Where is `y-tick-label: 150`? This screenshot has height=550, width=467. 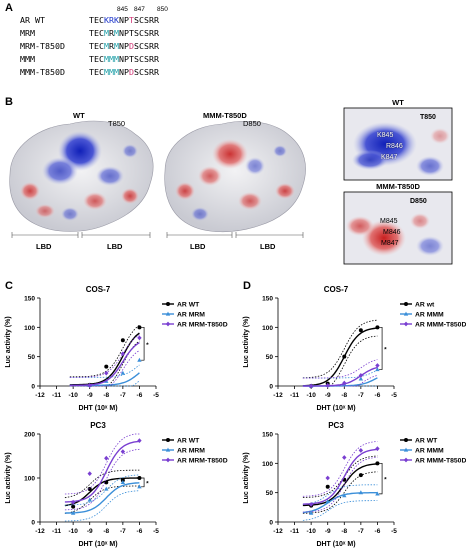 y-tick-label: 150 is located at coordinates (267, 299).